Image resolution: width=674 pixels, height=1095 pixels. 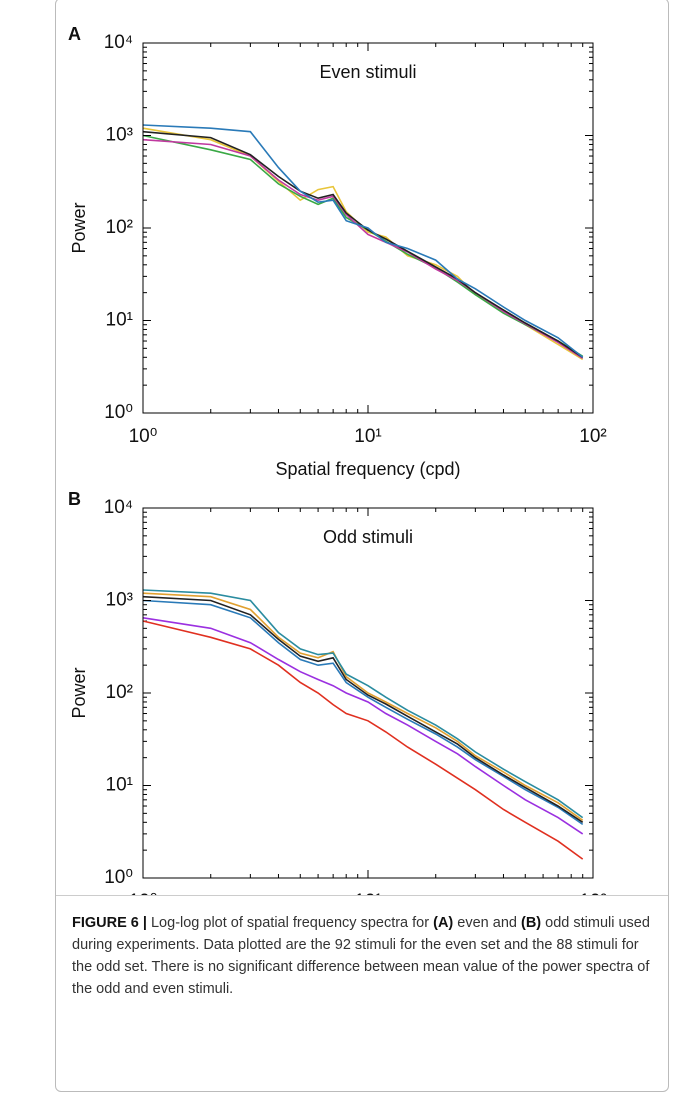 I want to click on caption-text: even and, so click(x=487, y=923).